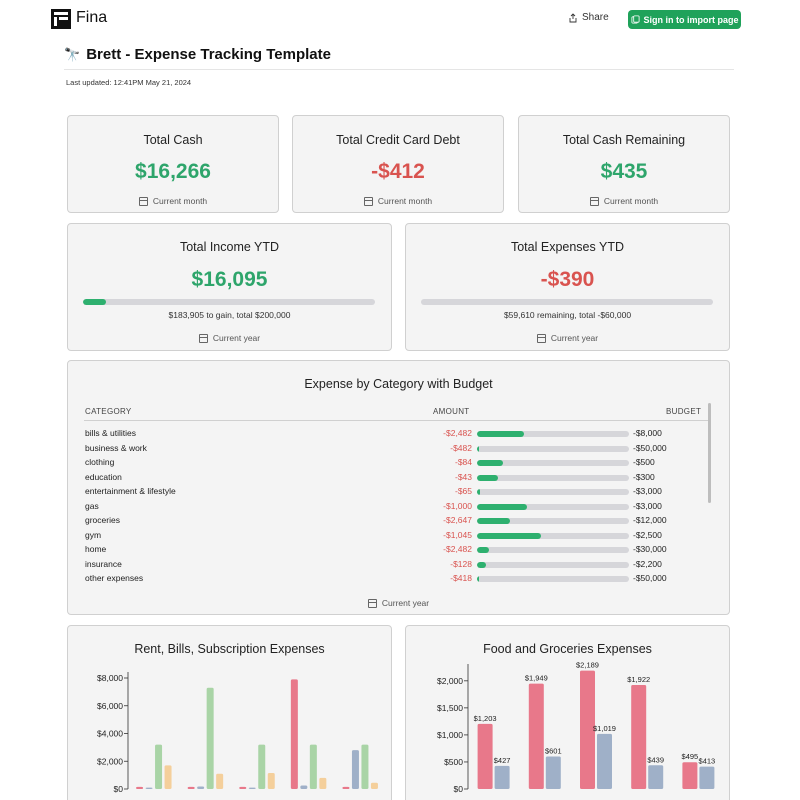  What do you see at coordinates (647, 563) in the screenshot?
I see `row-budget: -$2,200` at bounding box center [647, 563].